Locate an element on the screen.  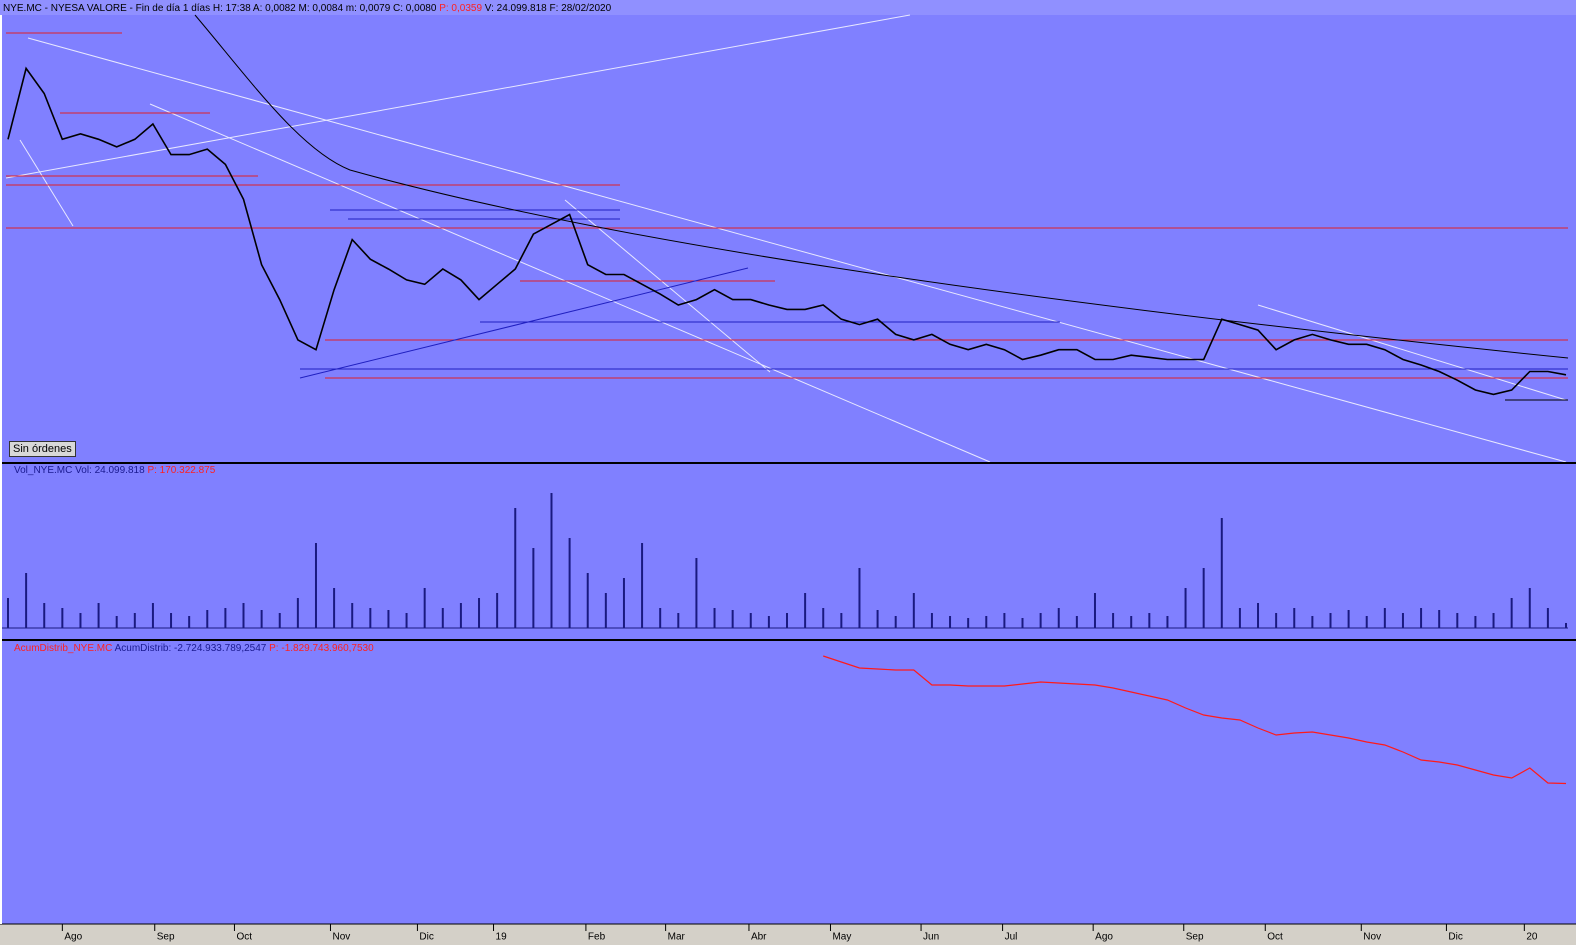
x-tick-label: Jun is located at coordinates (931, 937).